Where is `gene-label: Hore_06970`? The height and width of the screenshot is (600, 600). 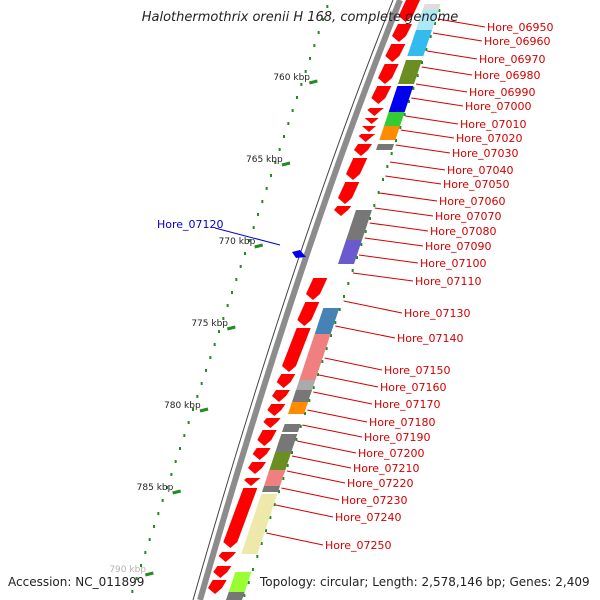
gene-label: Hore_06970 is located at coordinates (512, 59).